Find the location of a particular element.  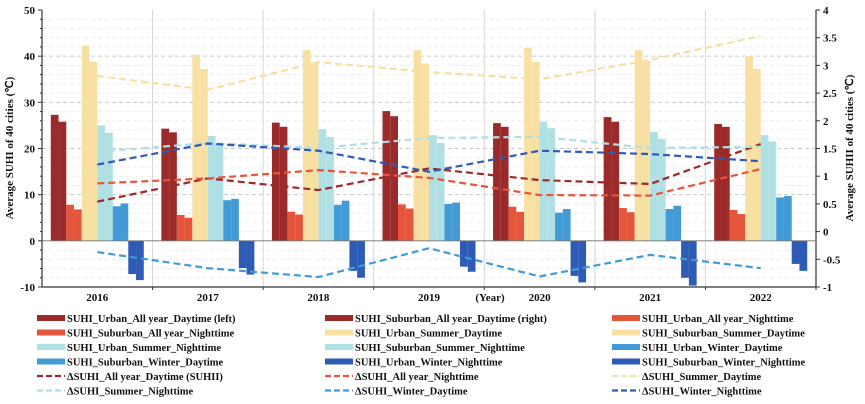

tick-label-right: 2.5 is located at coordinates (830, 94).